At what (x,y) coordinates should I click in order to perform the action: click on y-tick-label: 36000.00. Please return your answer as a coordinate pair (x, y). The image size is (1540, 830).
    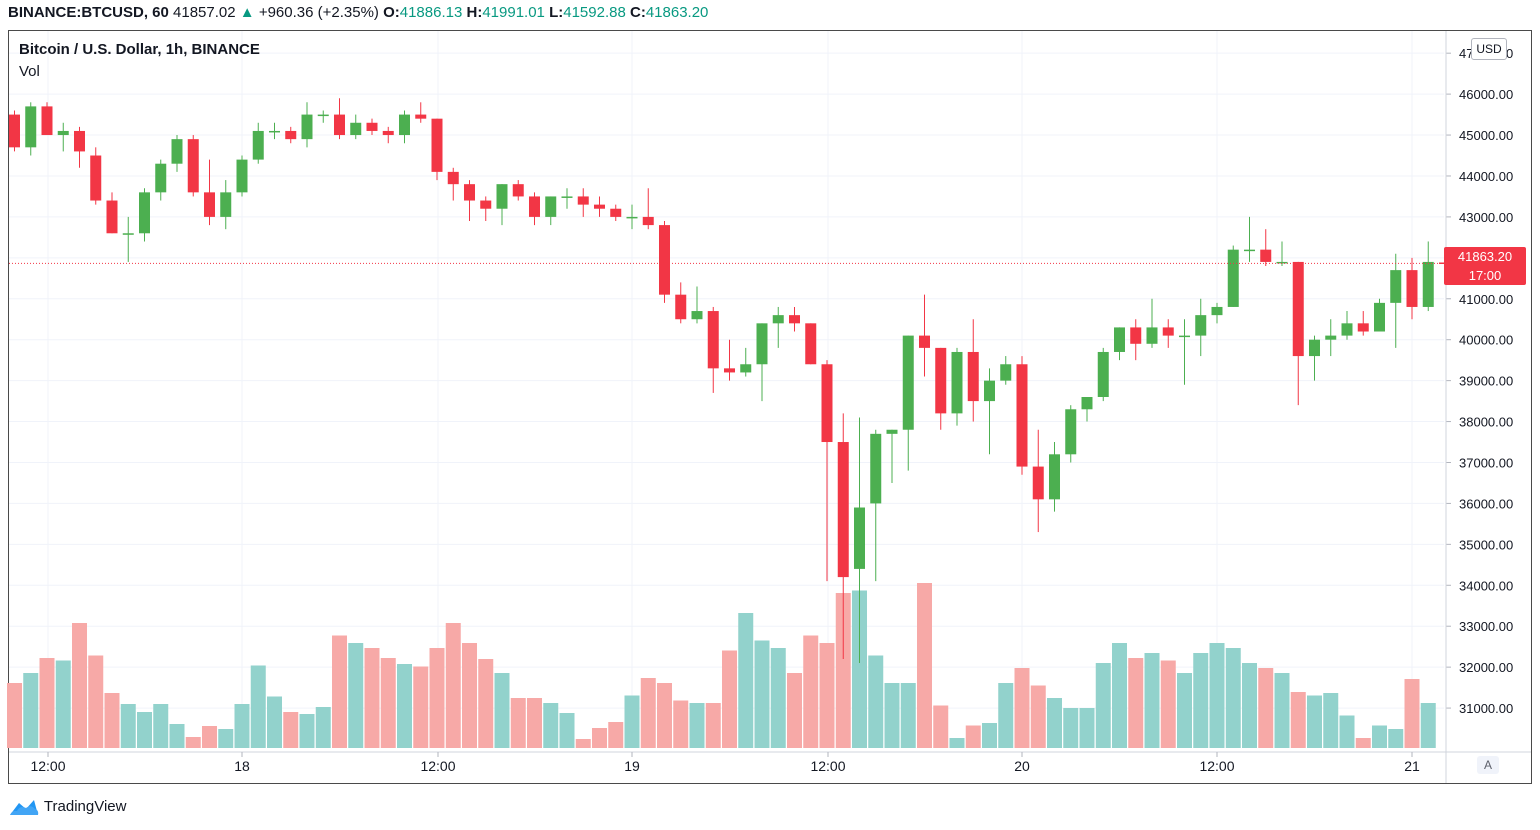
    Looking at the image, I should click on (1486, 503).